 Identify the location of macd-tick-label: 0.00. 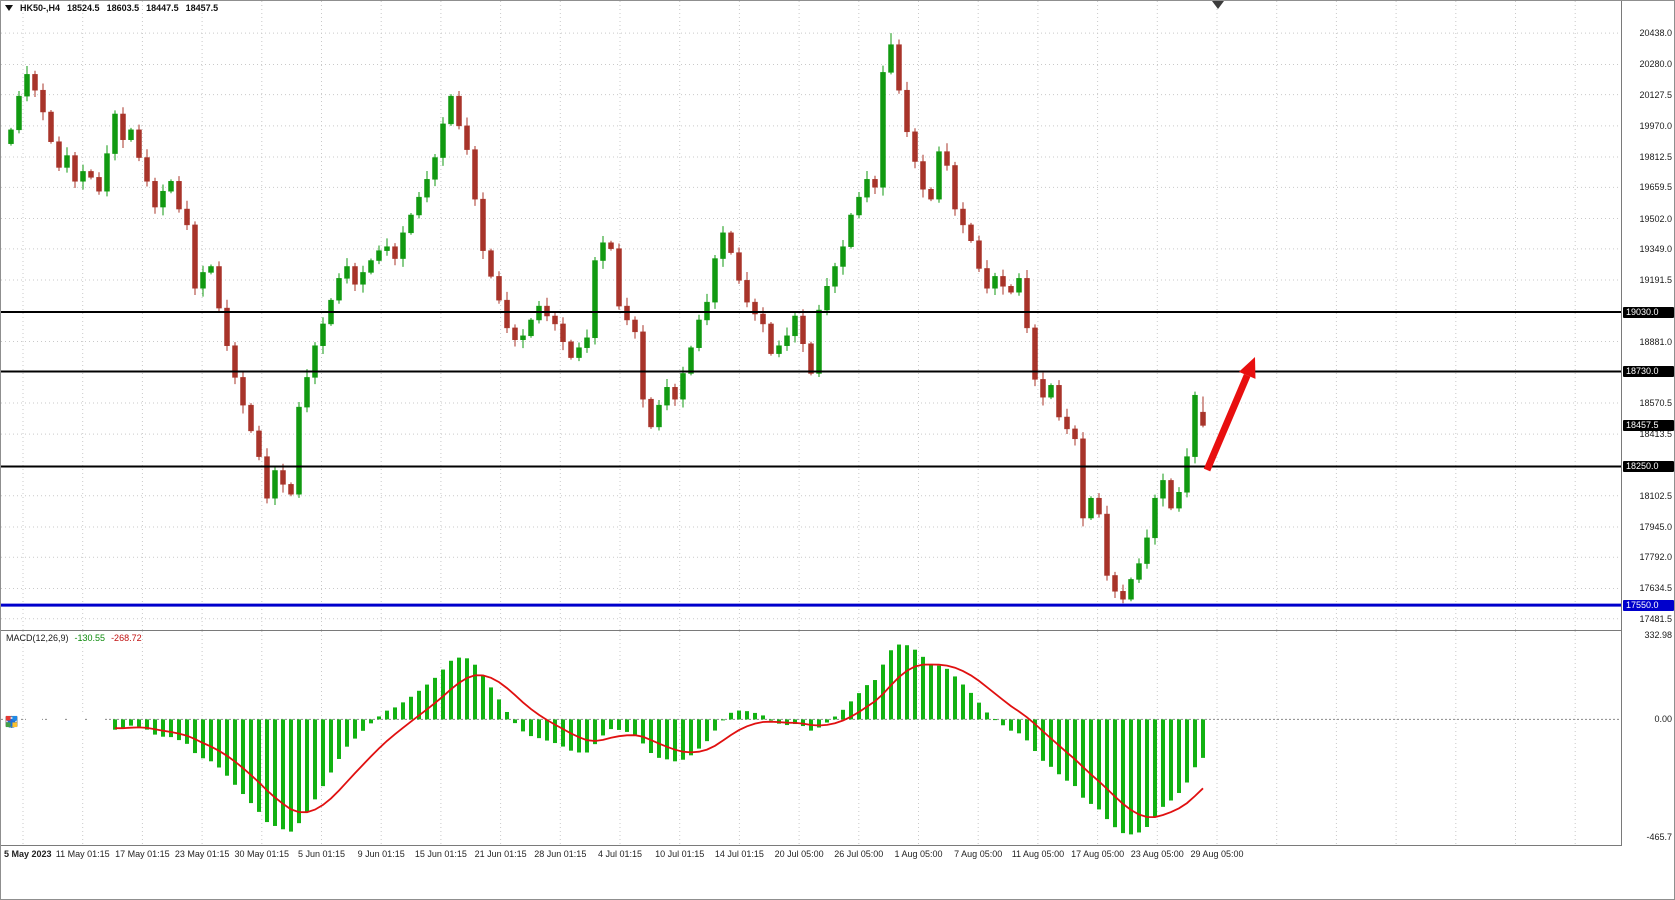
(1663, 719).